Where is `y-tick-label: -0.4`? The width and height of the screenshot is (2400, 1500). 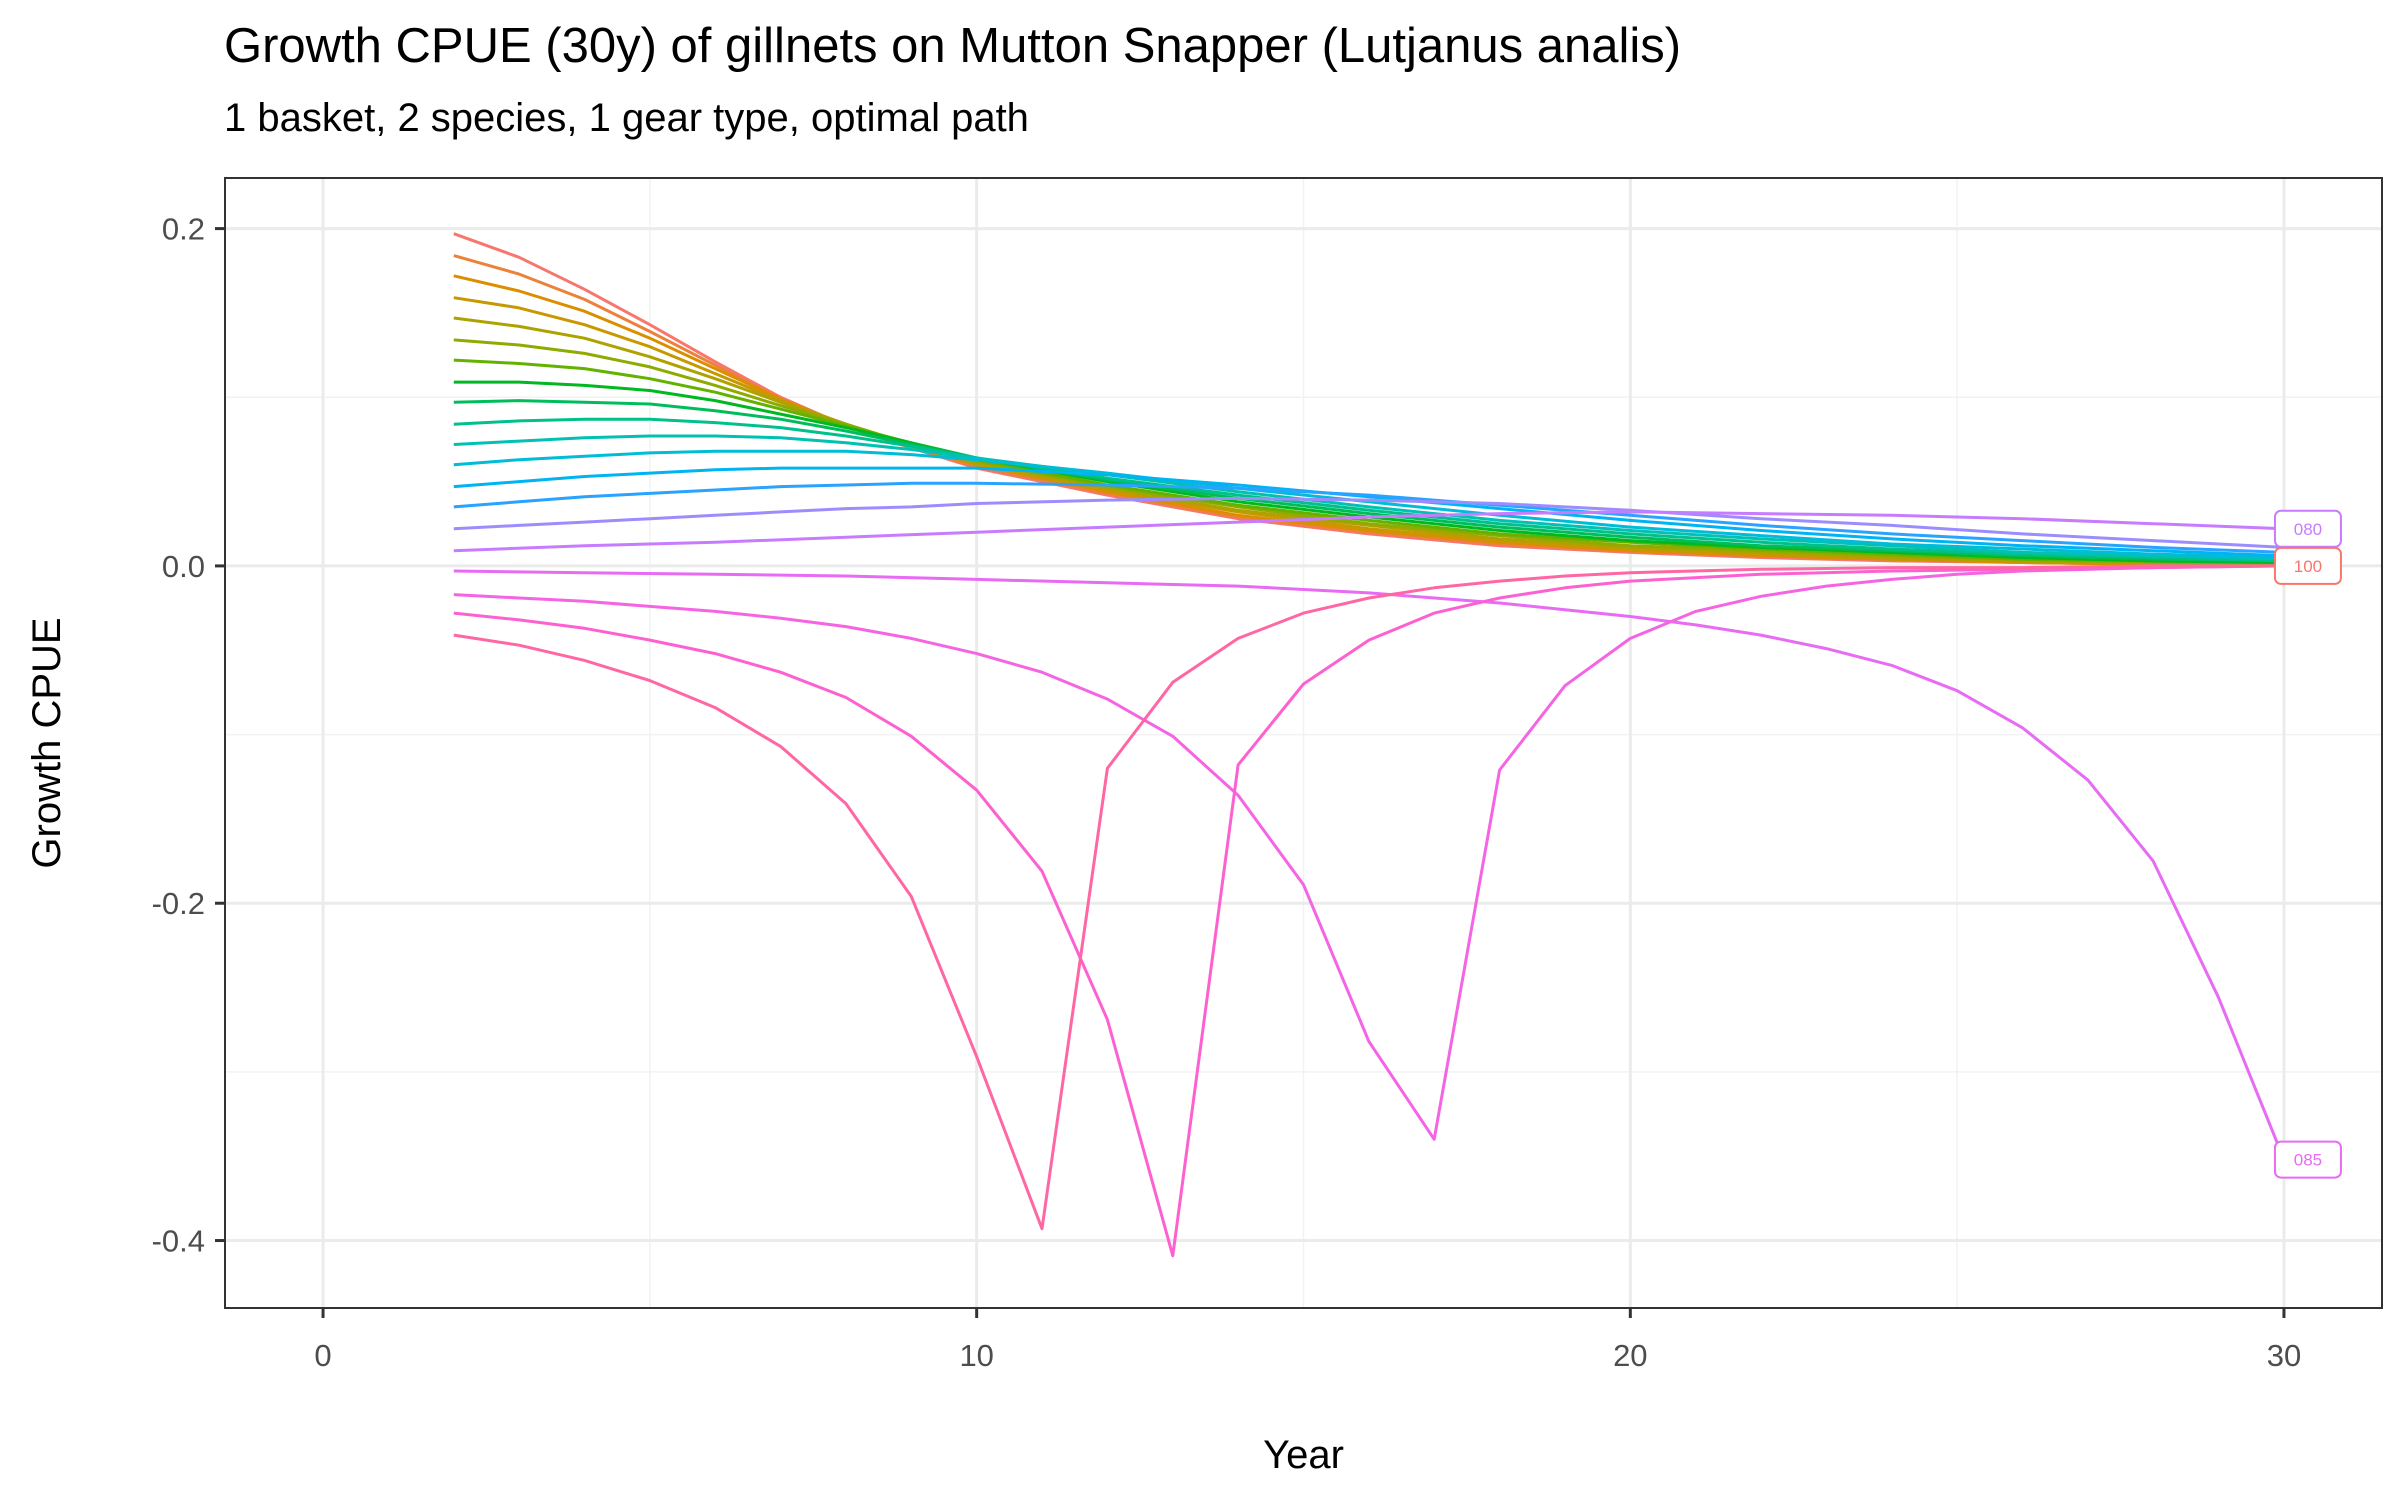 y-tick-label: -0.4 is located at coordinates (178, 1241).